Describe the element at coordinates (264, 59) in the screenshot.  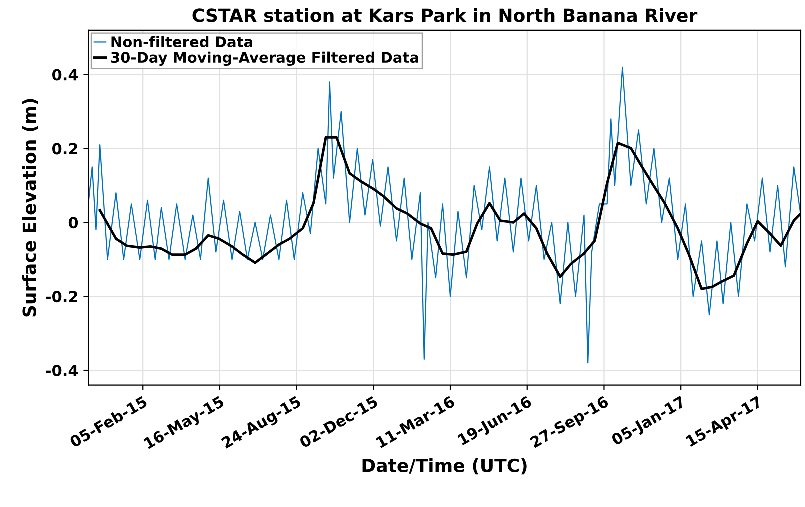
I see `legend-label: 30-Day Moving-Average Filtered Data` at that location.